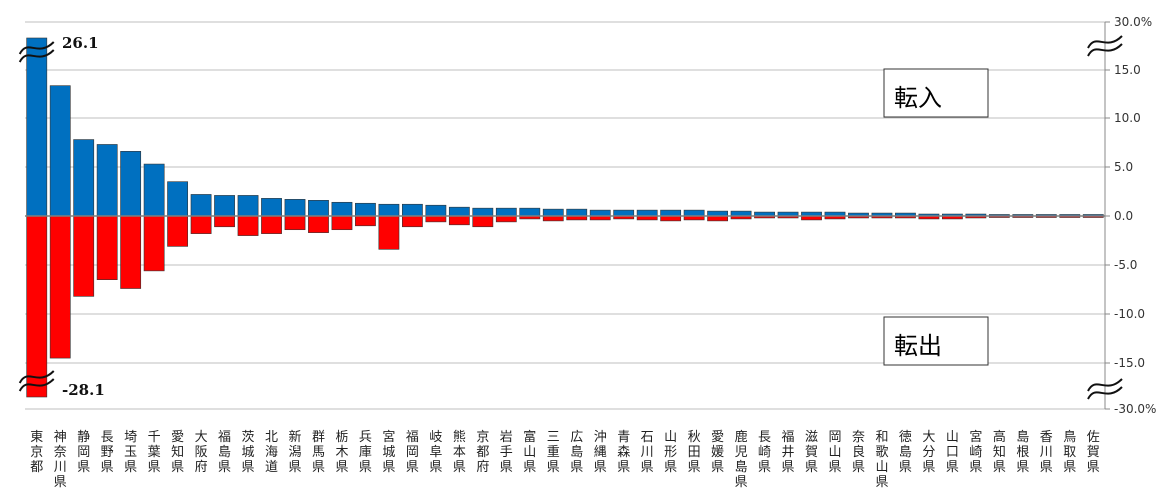 This screenshot has height=497, width=1163. I want to click on axis-break-bottom-left, so click(36, 381).